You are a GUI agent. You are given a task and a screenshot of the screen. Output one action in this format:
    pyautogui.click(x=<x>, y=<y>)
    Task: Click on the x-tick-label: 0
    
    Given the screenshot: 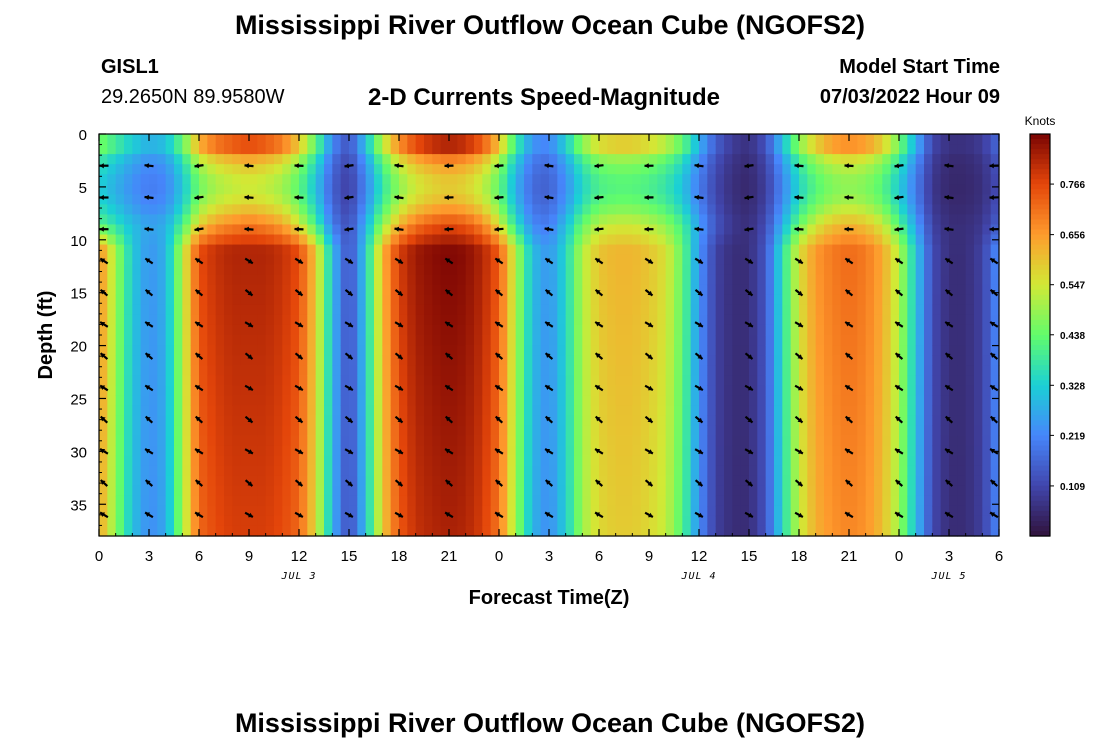 What is the action you would take?
    pyautogui.click(x=899, y=556)
    